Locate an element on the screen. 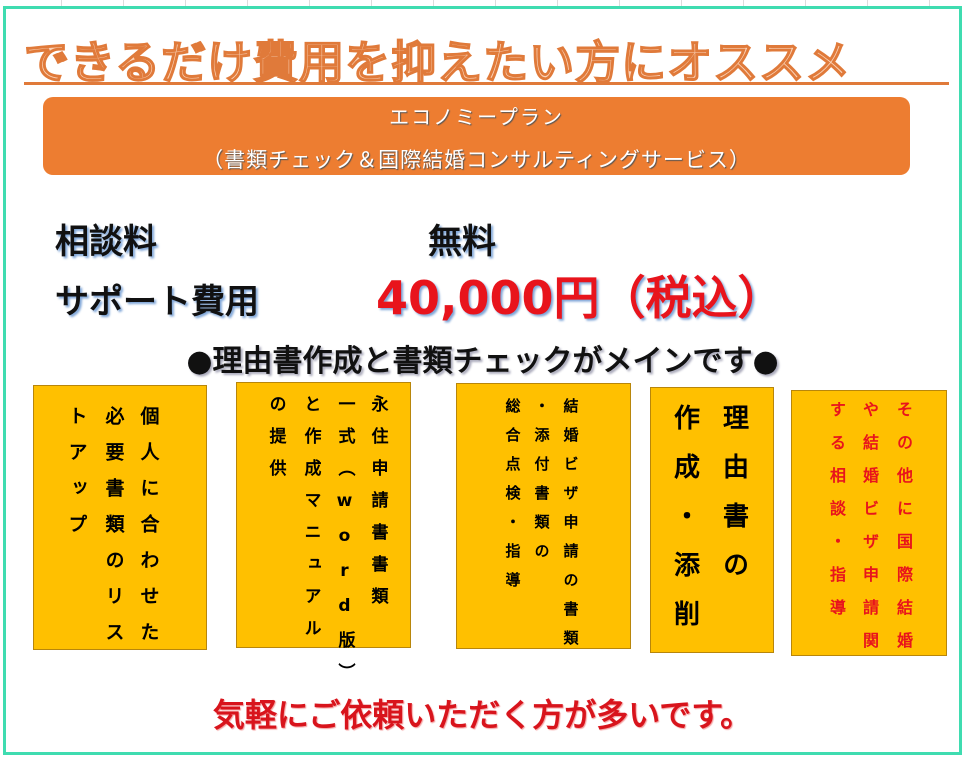  headline: できるだけ費用を抑えたい方にオススメ is located at coordinates (437, 62).